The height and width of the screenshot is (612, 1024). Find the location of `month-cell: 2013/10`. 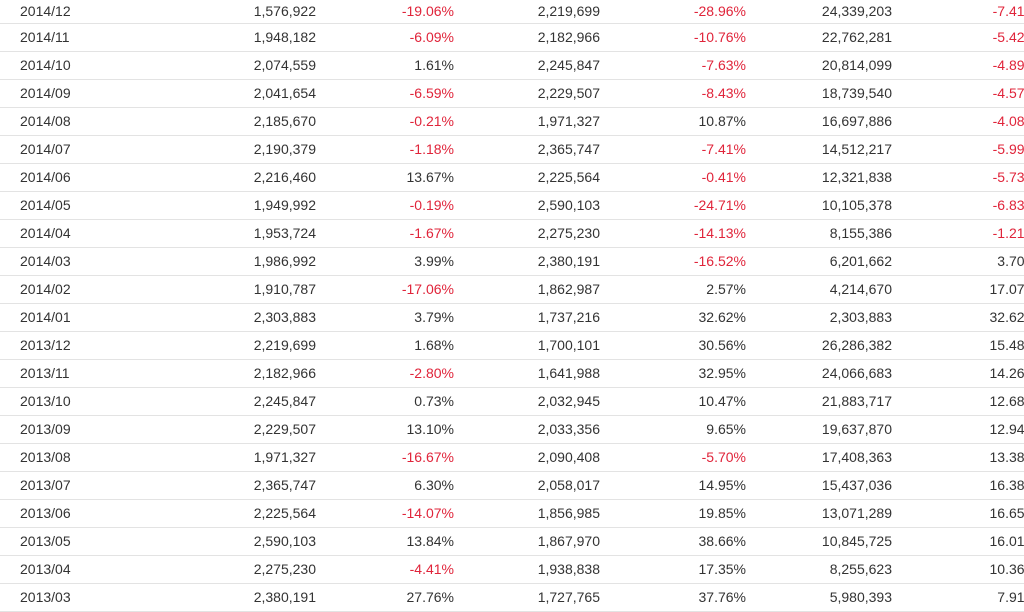

month-cell: 2013/10 is located at coordinates (73, 401).